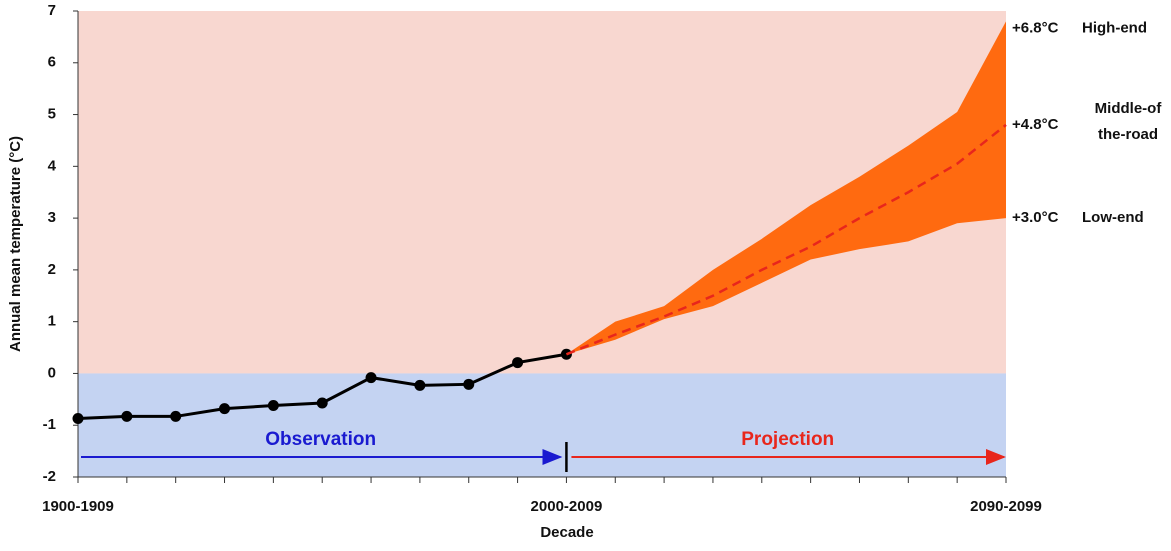  Describe the element at coordinates (15, 244) in the screenshot. I see `y-axis-label: Annual mean temperature (°C)` at that location.